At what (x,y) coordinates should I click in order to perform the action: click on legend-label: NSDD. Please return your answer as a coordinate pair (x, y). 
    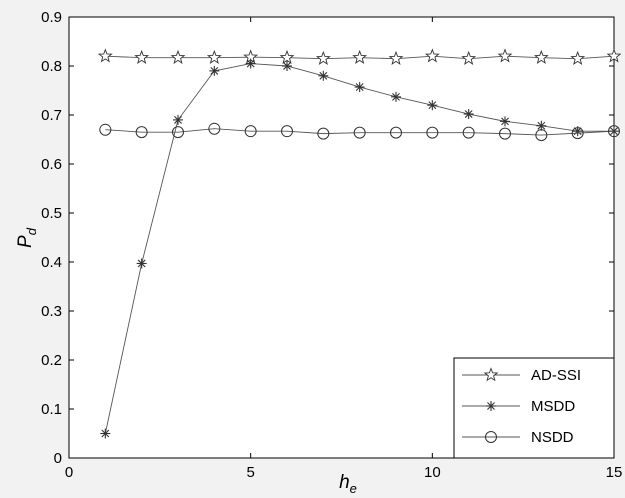
    Looking at the image, I should click on (552, 437).